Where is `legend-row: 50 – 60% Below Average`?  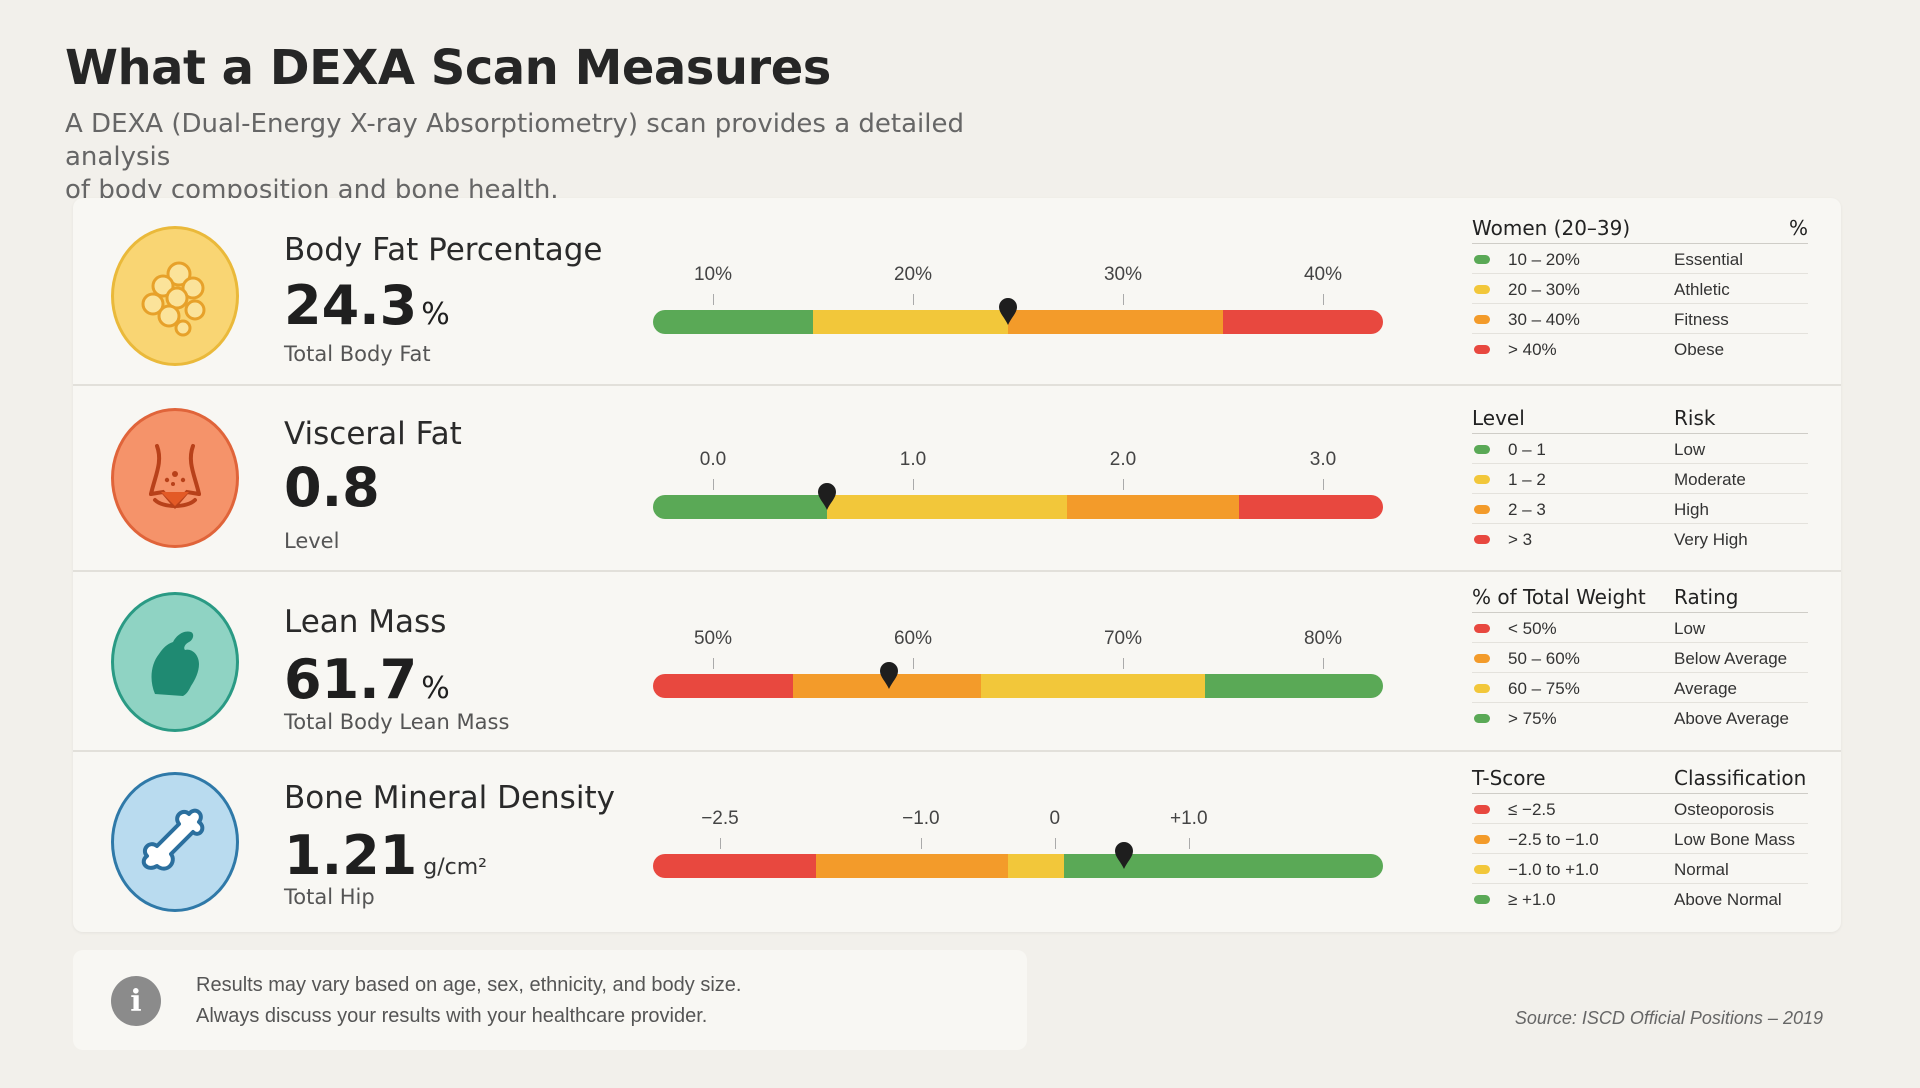
legend-row: 50 – 60% Below Average is located at coordinates (1640, 658).